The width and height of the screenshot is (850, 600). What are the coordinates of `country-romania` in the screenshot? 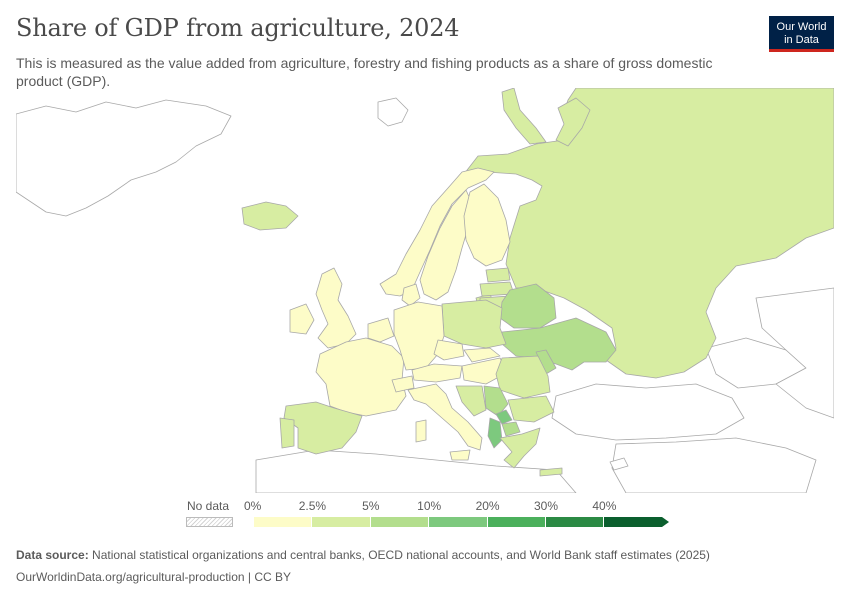 It's located at (523, 377).